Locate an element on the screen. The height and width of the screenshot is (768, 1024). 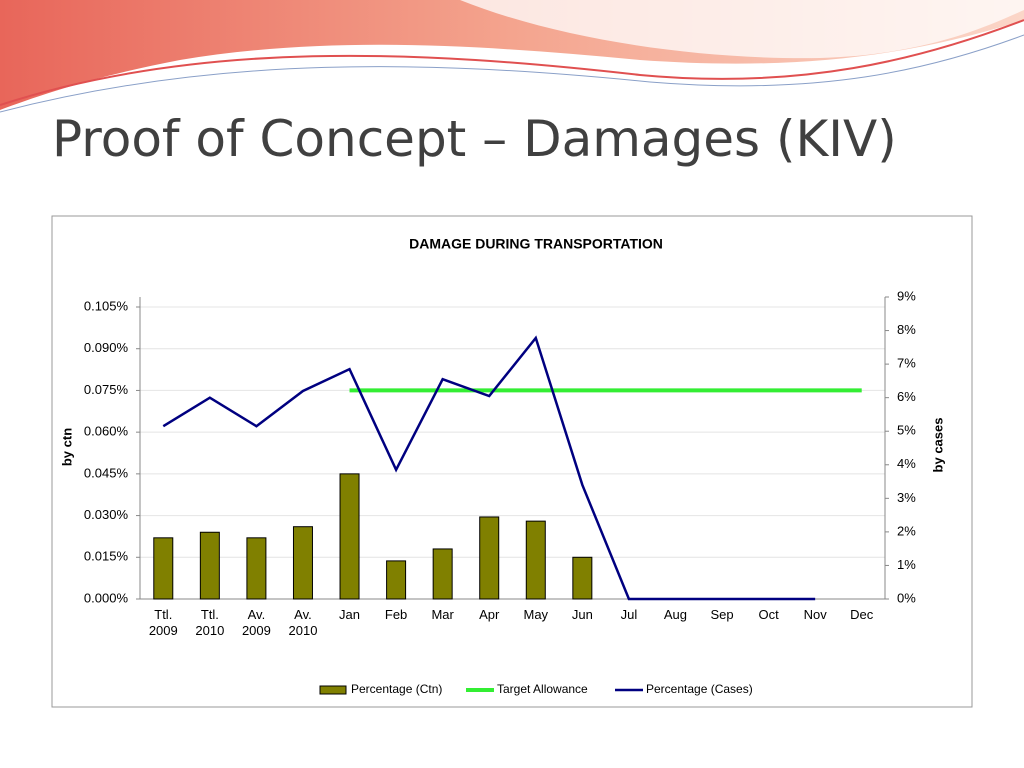
x-tick-label: Mar is located at coordinates (442, 614).